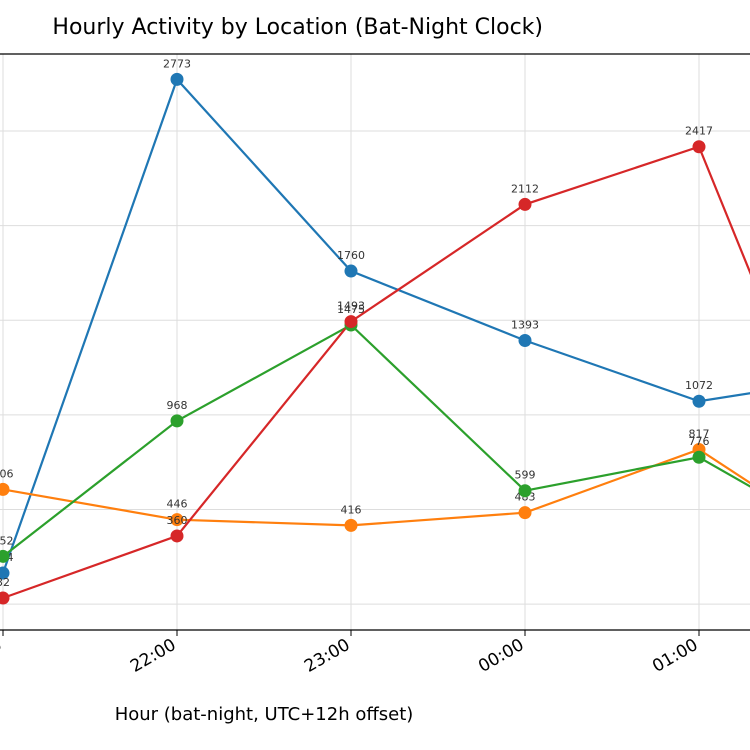 The width and height of the screenshot is (750, 750). I want to click on value-label: 968, so click(177, 405).